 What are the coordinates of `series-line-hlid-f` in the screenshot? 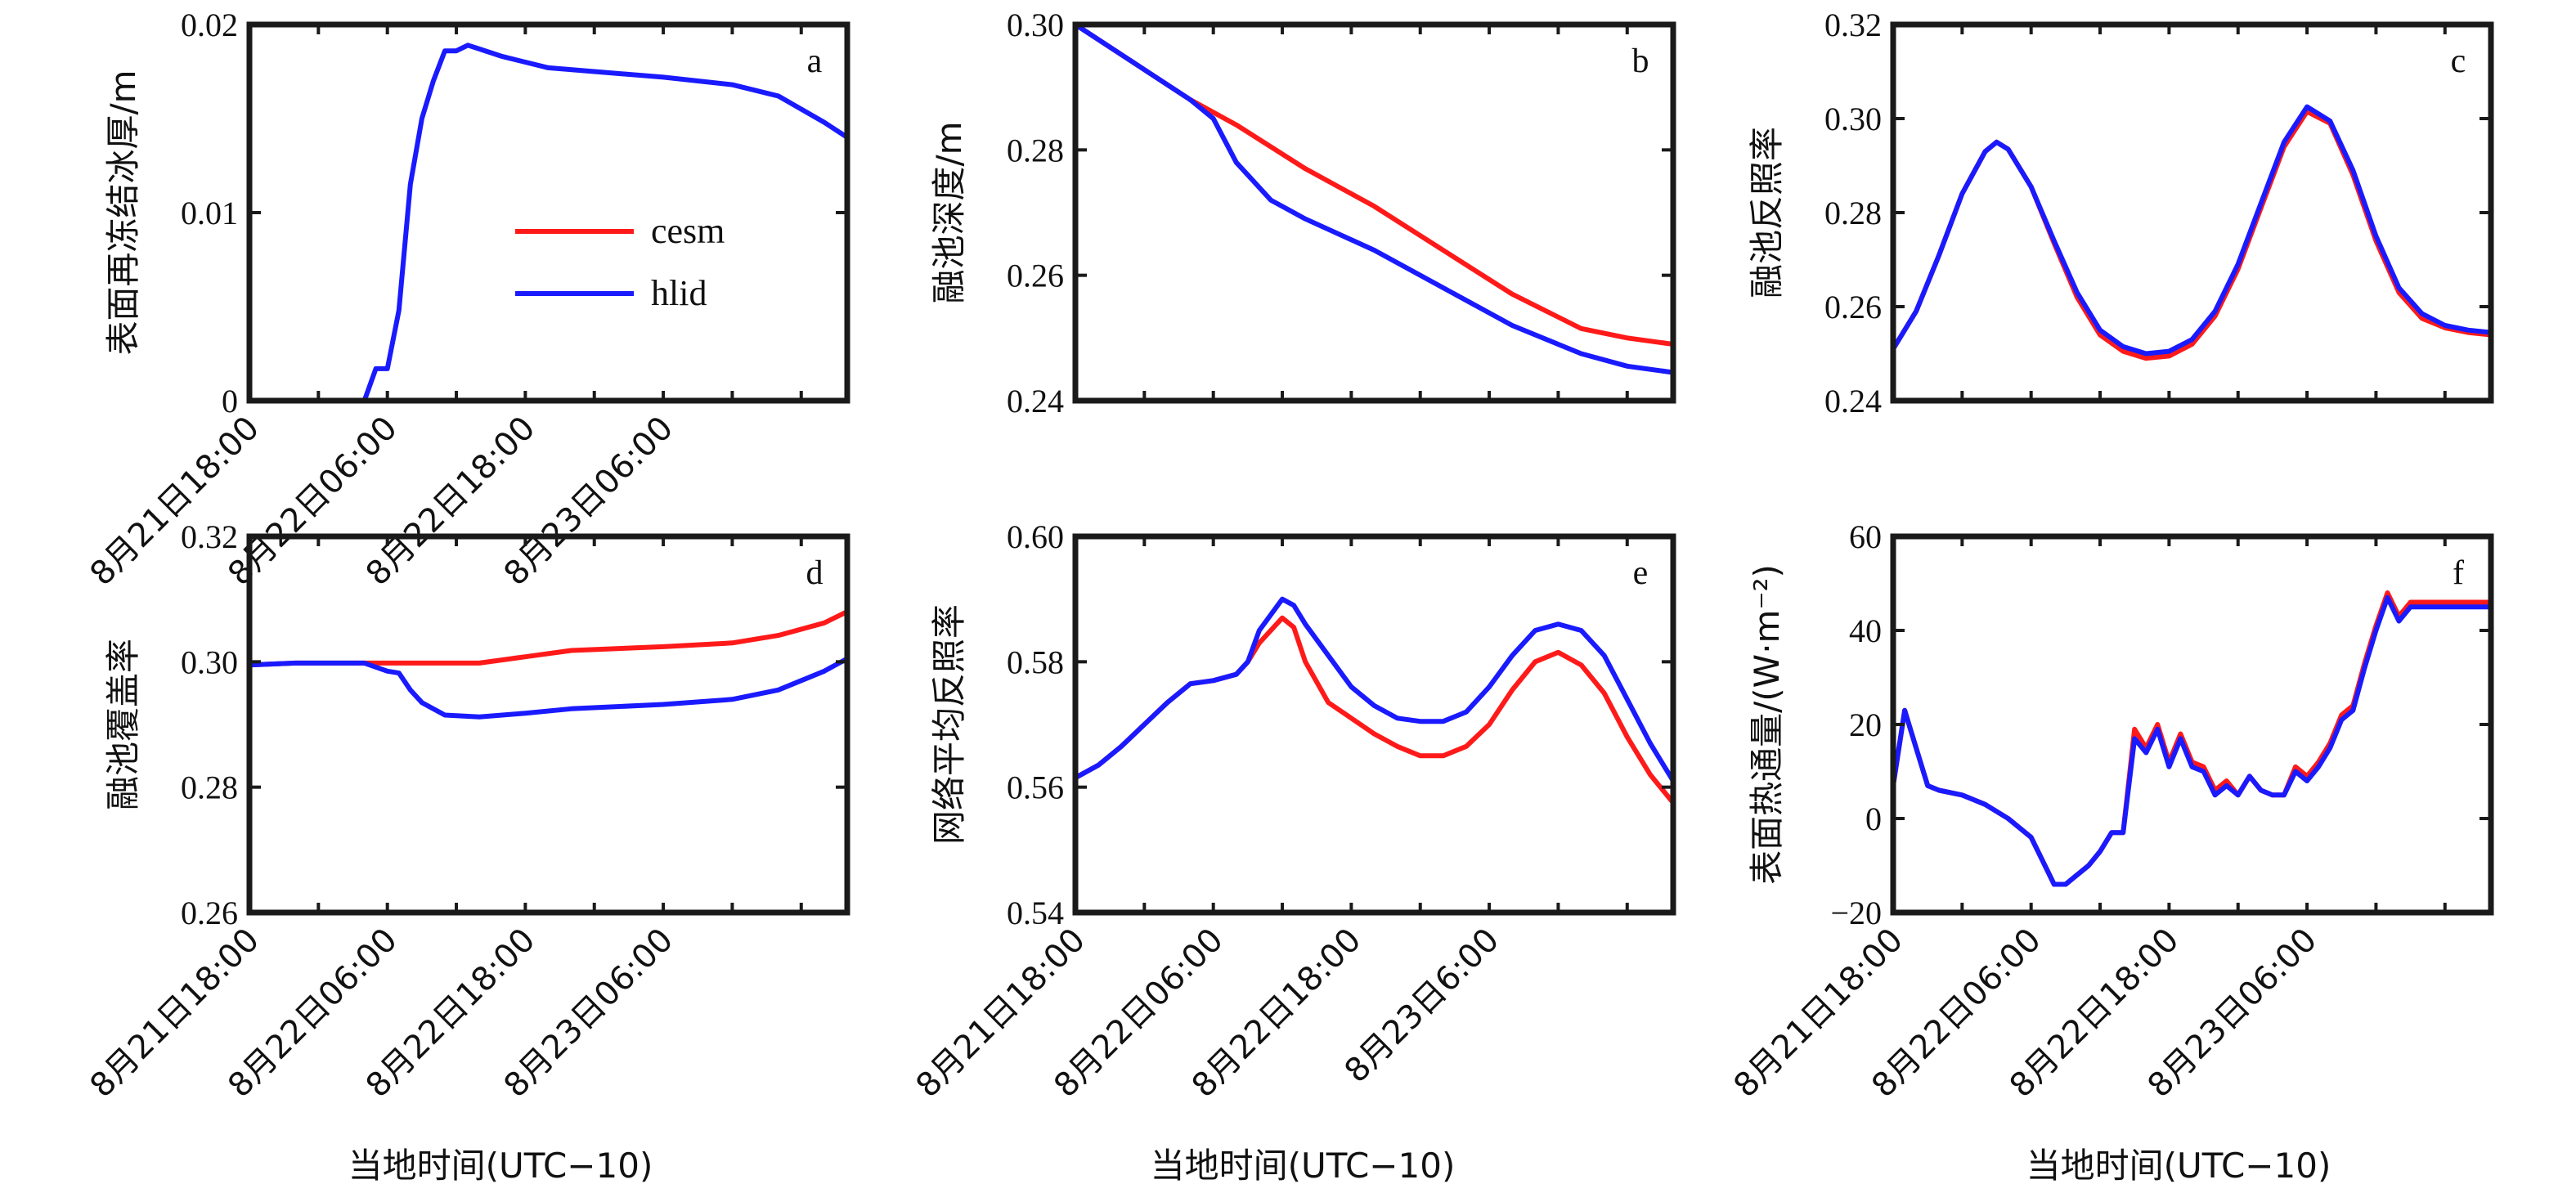 It's located at (2192, 740).